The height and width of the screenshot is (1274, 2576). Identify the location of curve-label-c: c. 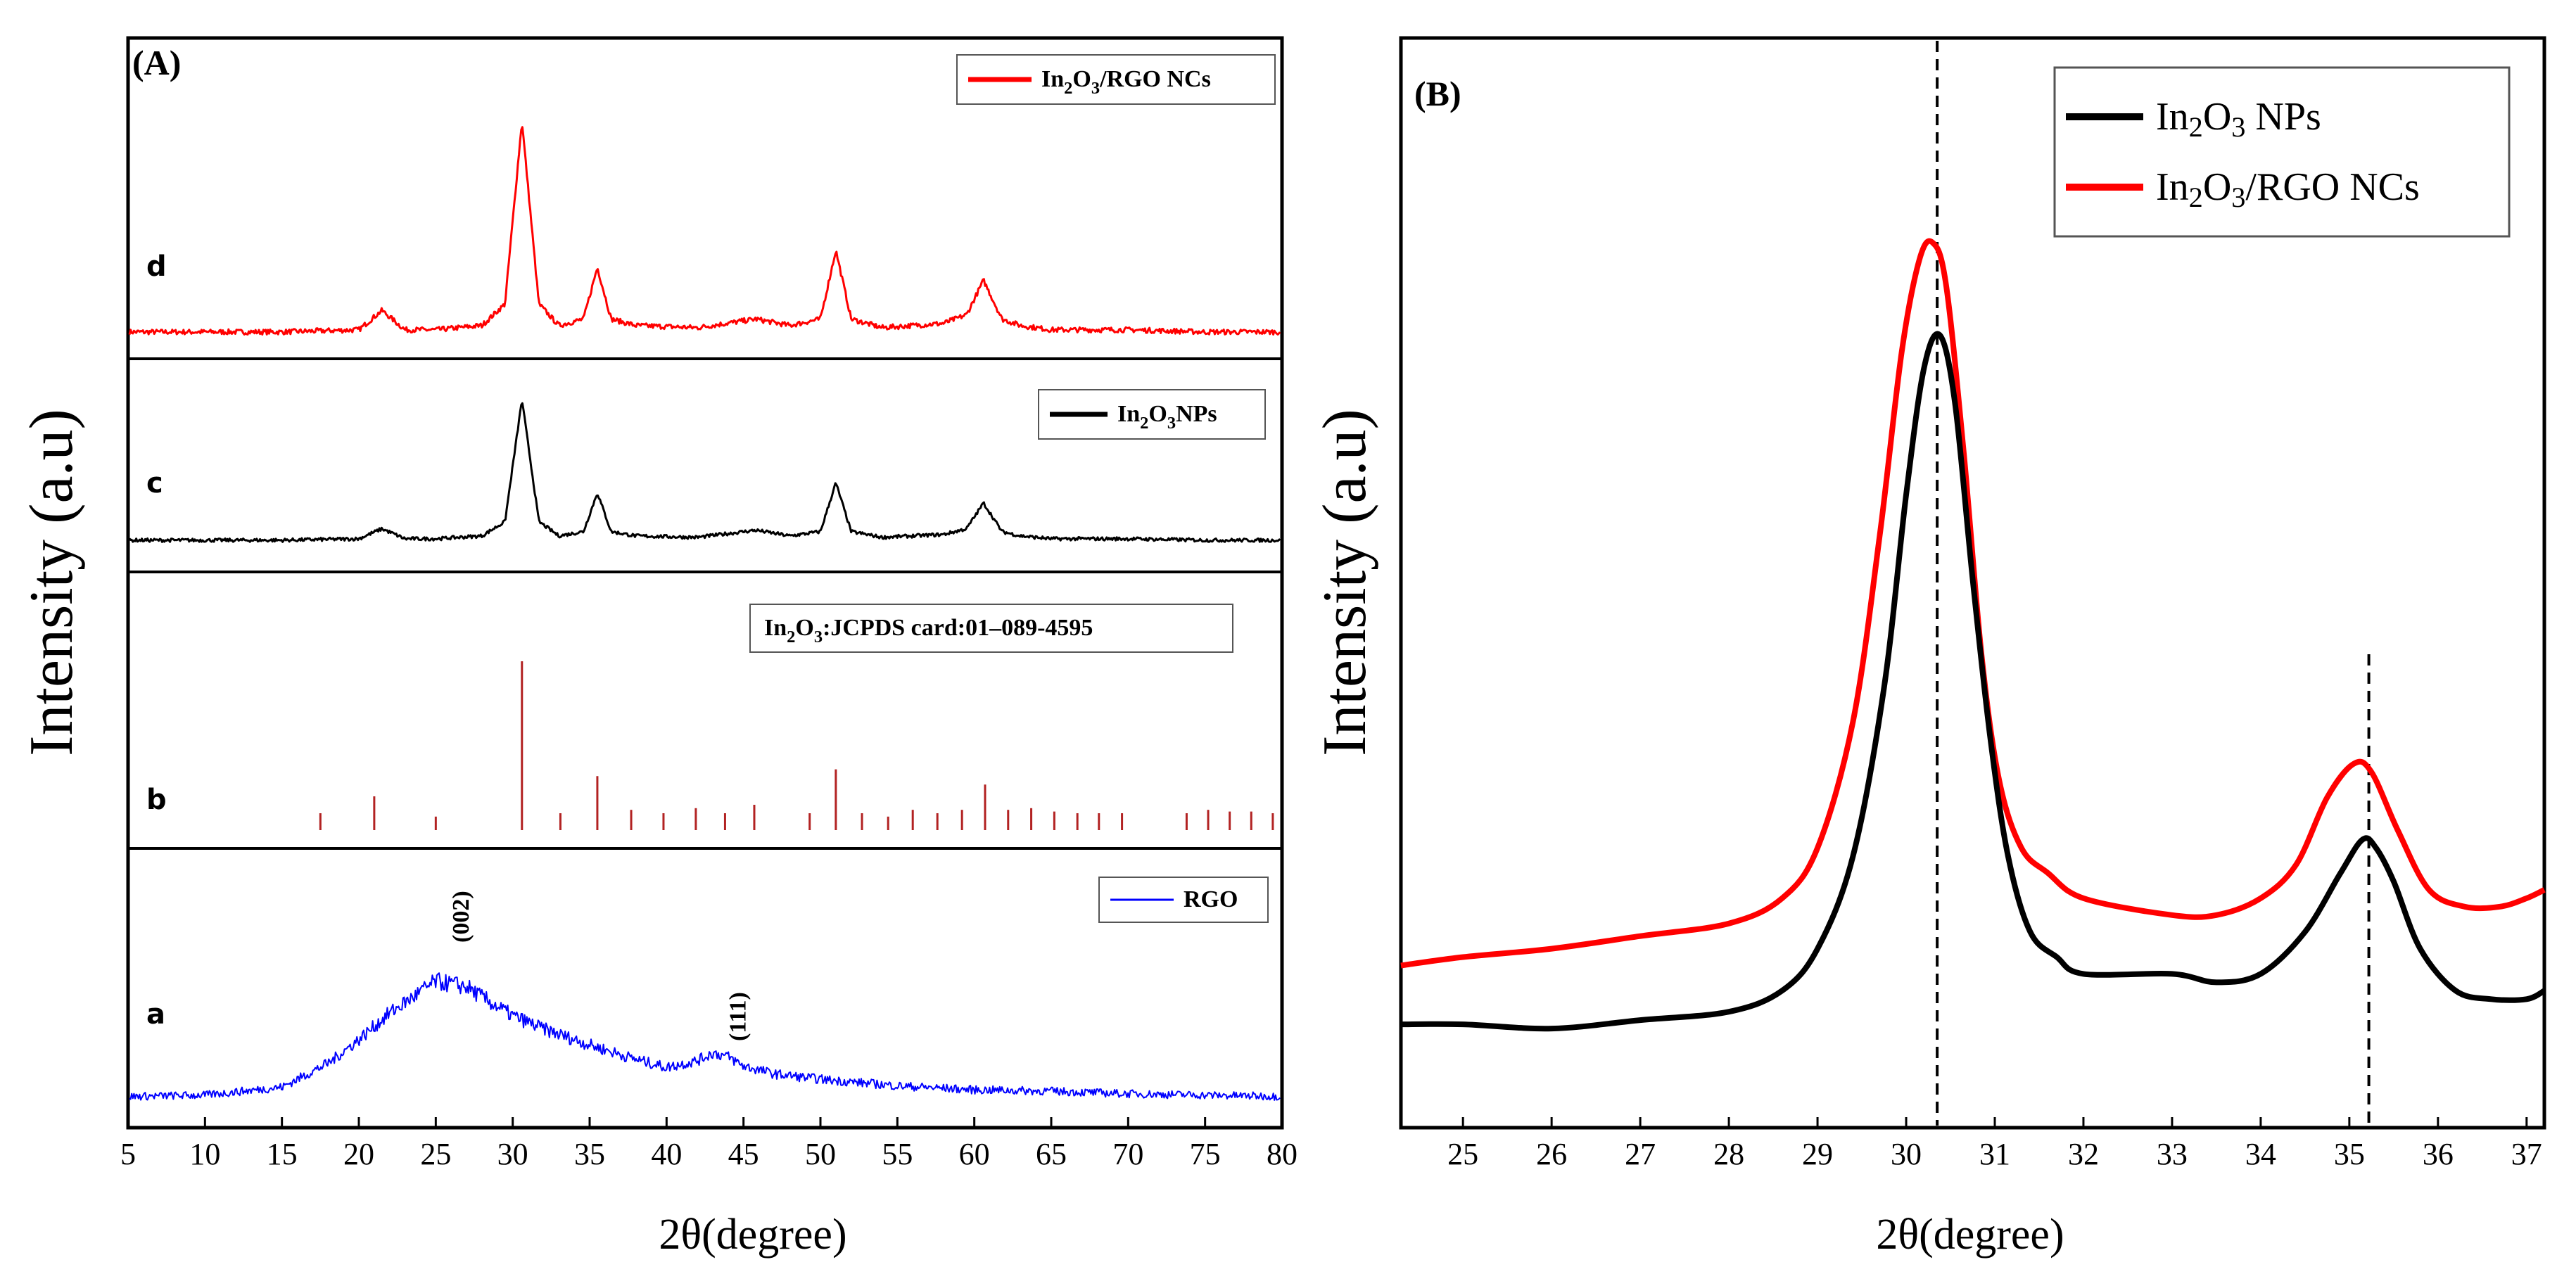
(154, 483).